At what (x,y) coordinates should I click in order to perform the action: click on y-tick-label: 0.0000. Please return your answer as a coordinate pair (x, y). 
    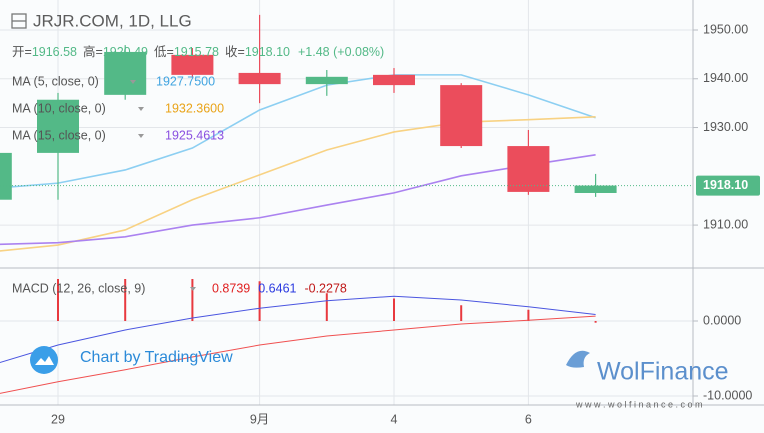
    Looking at the image, I should click on (722, 320).